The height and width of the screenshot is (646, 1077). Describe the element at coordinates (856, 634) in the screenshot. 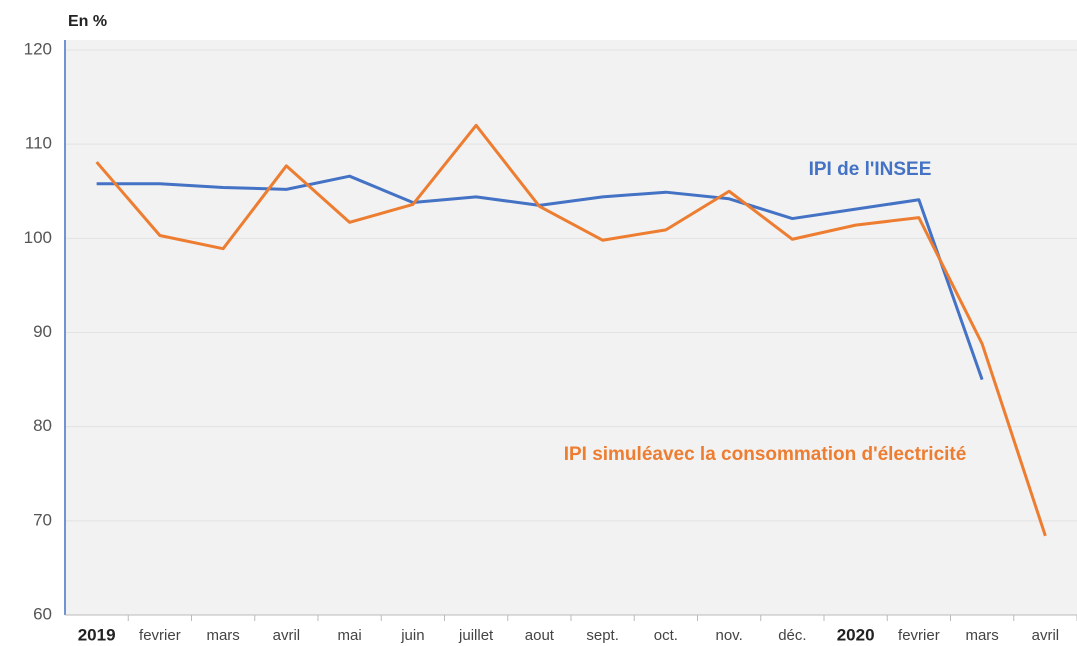

I see `x-tick-label: 2020` at that location.